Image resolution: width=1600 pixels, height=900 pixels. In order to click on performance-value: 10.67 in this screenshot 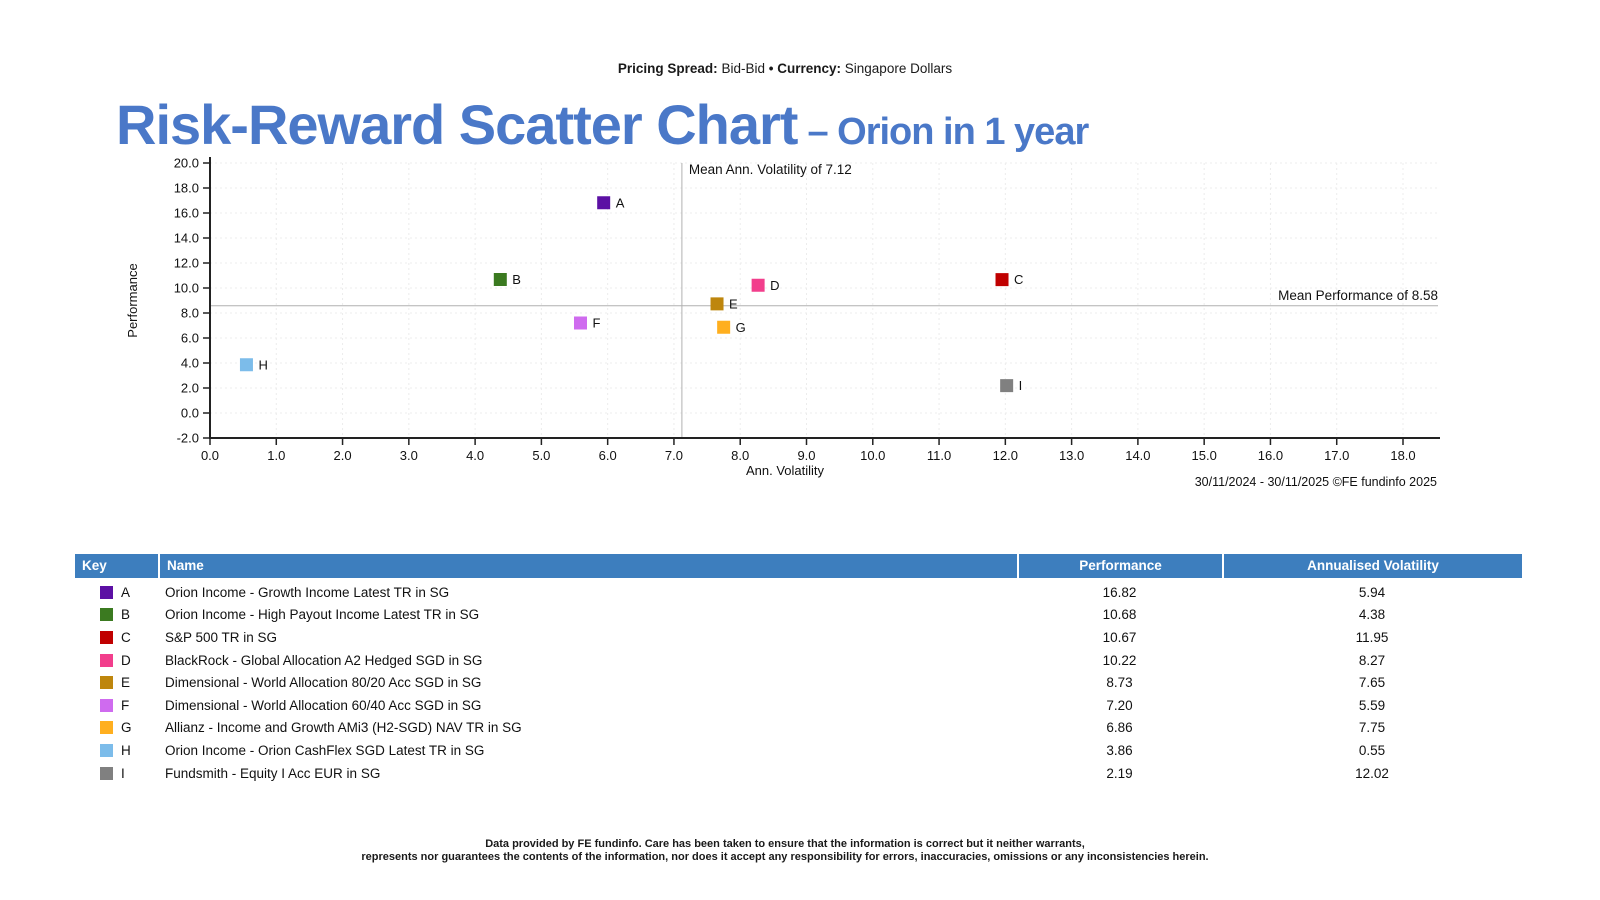, I will do `click(1119, 637)`.